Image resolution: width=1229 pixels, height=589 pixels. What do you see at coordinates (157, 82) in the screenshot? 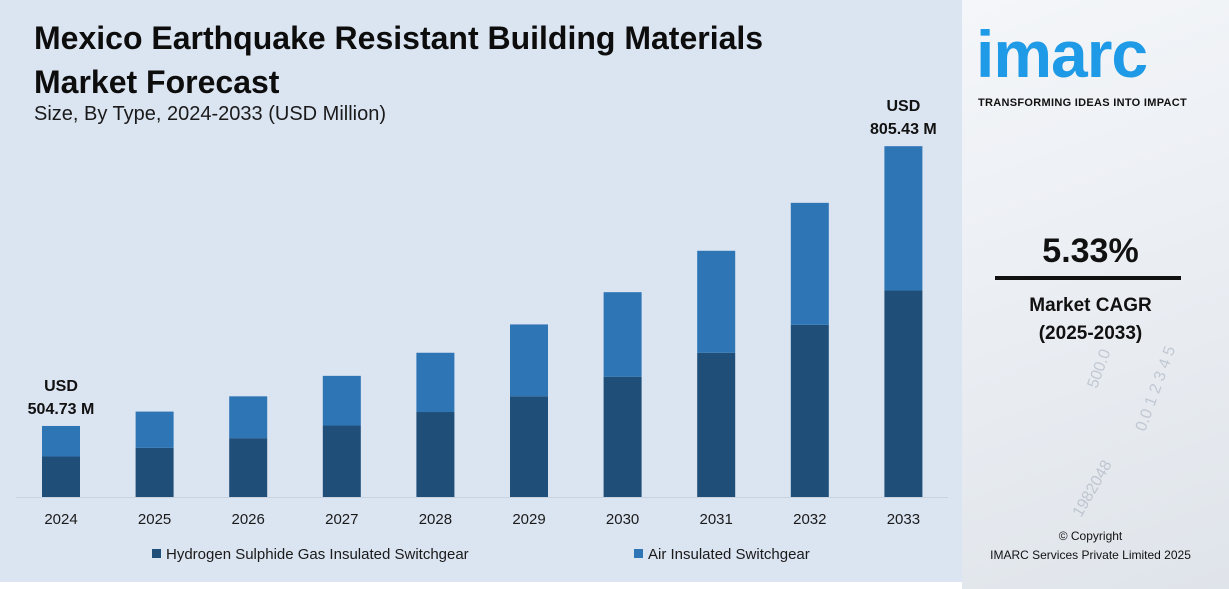
I see `title-line-2: Market Forecast` at bounding box center [157, 82].